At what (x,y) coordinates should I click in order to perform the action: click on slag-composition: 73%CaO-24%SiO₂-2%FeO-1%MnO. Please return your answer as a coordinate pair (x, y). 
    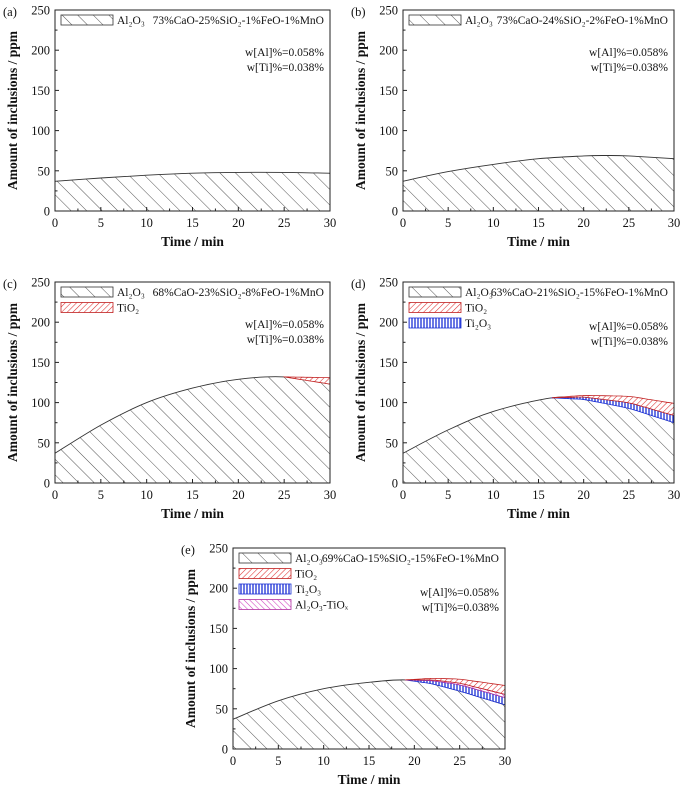
    Looking at the image, I should click on (582, 21).